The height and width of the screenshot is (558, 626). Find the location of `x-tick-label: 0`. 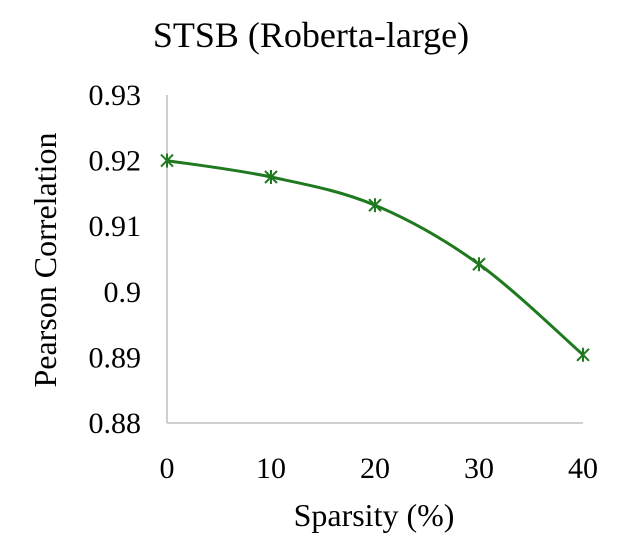

x-tick-label: 0 is located at coordinates (167, 468).